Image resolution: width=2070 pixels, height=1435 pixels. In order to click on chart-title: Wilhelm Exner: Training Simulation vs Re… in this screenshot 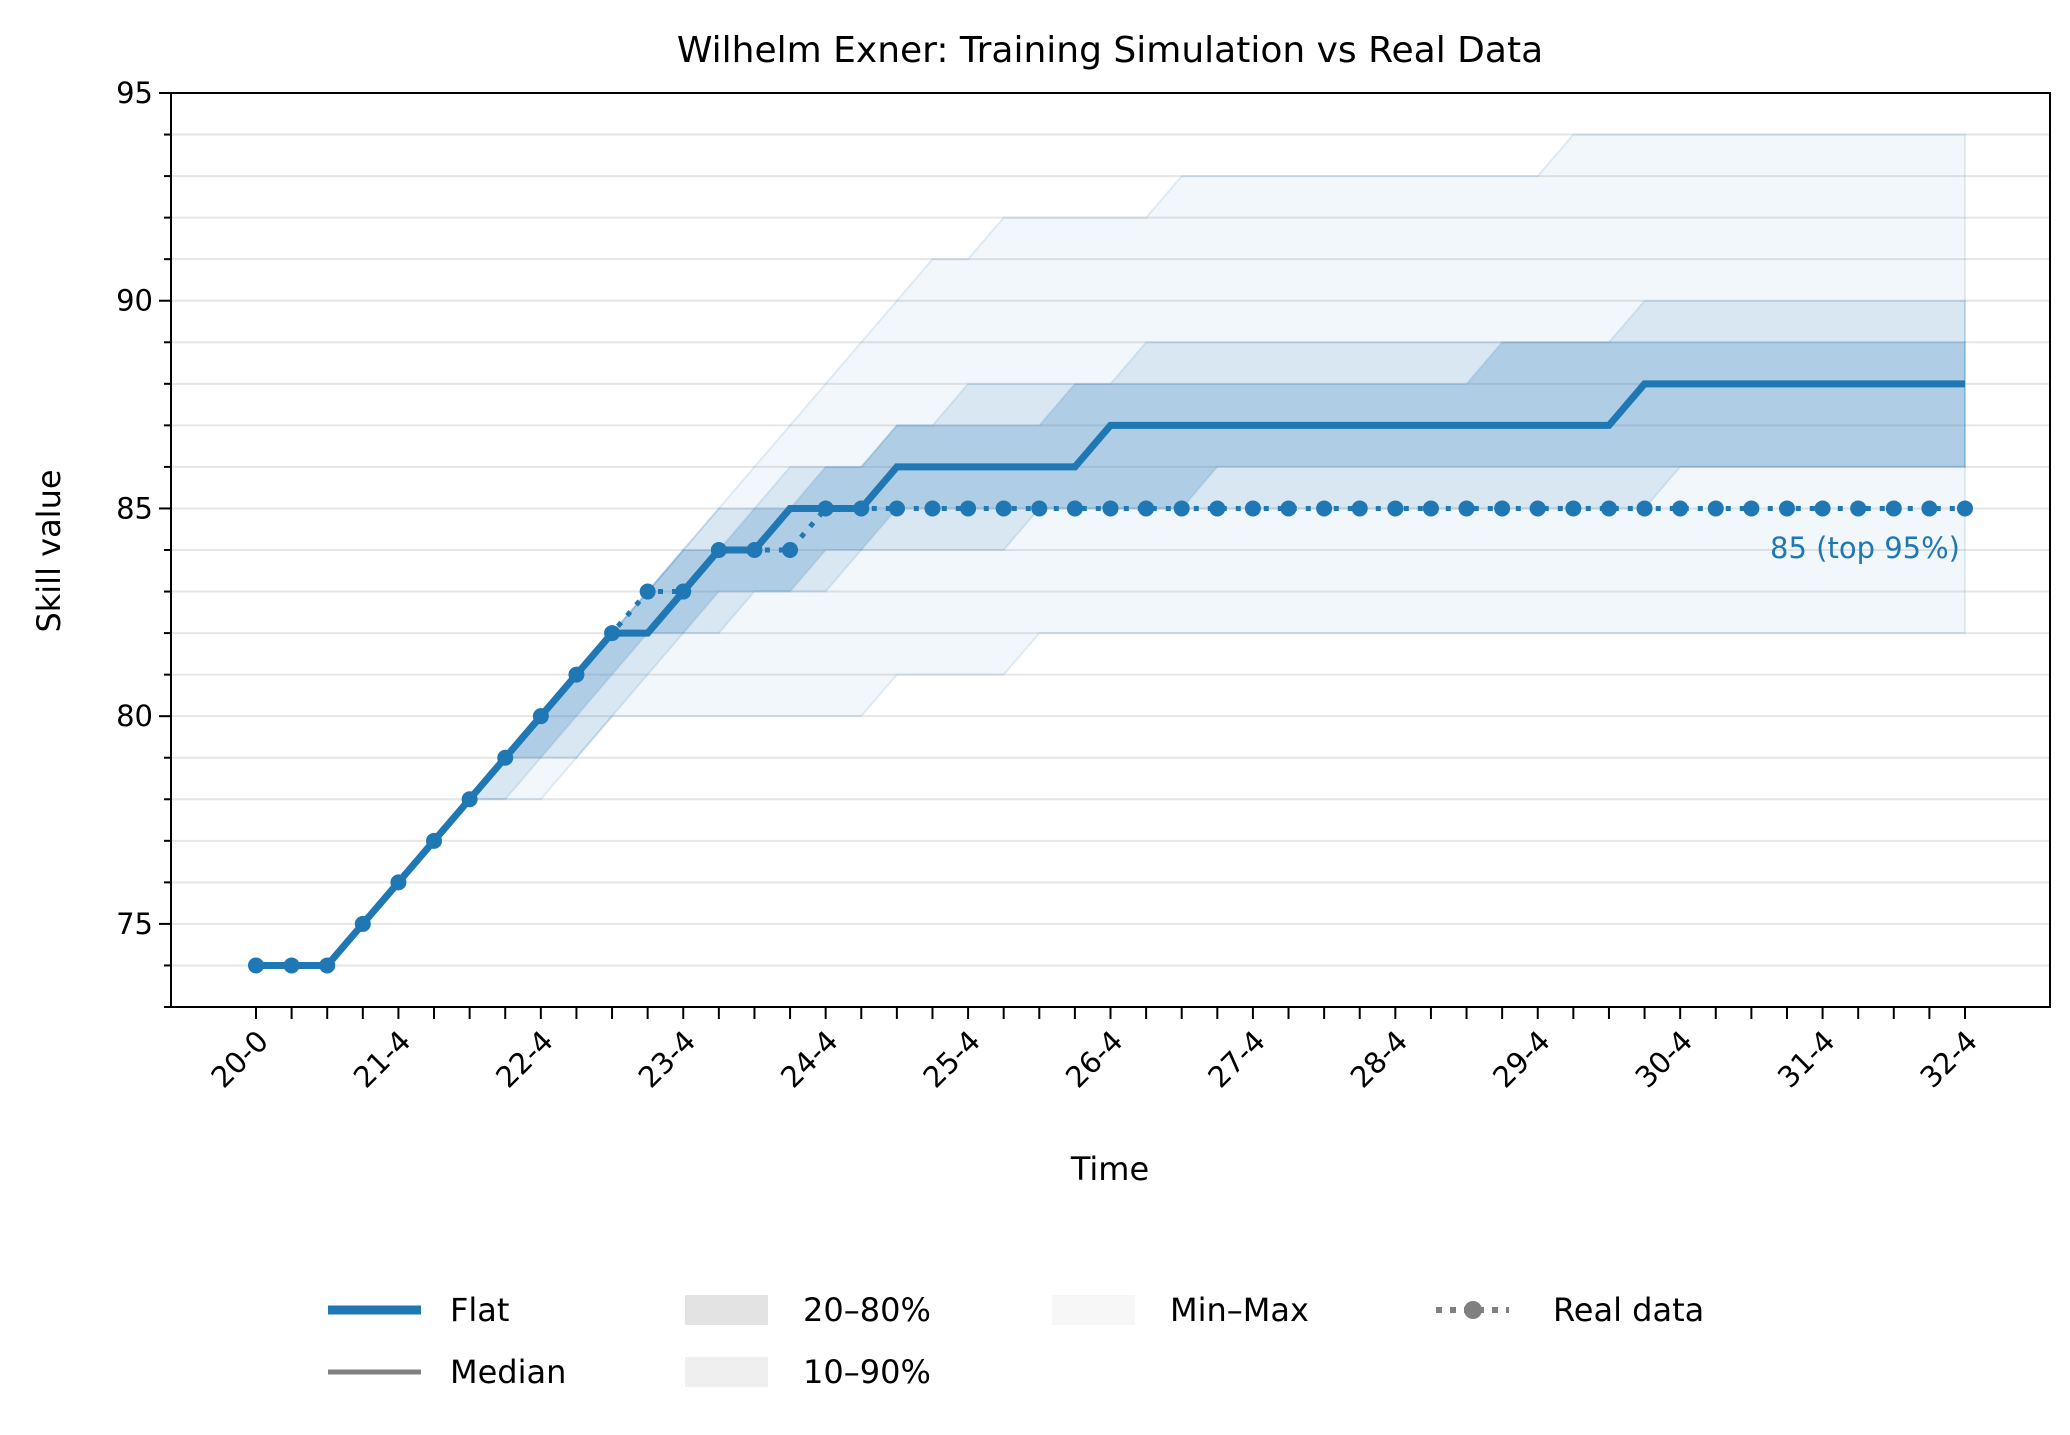, I will do `click(1110, 50)`.